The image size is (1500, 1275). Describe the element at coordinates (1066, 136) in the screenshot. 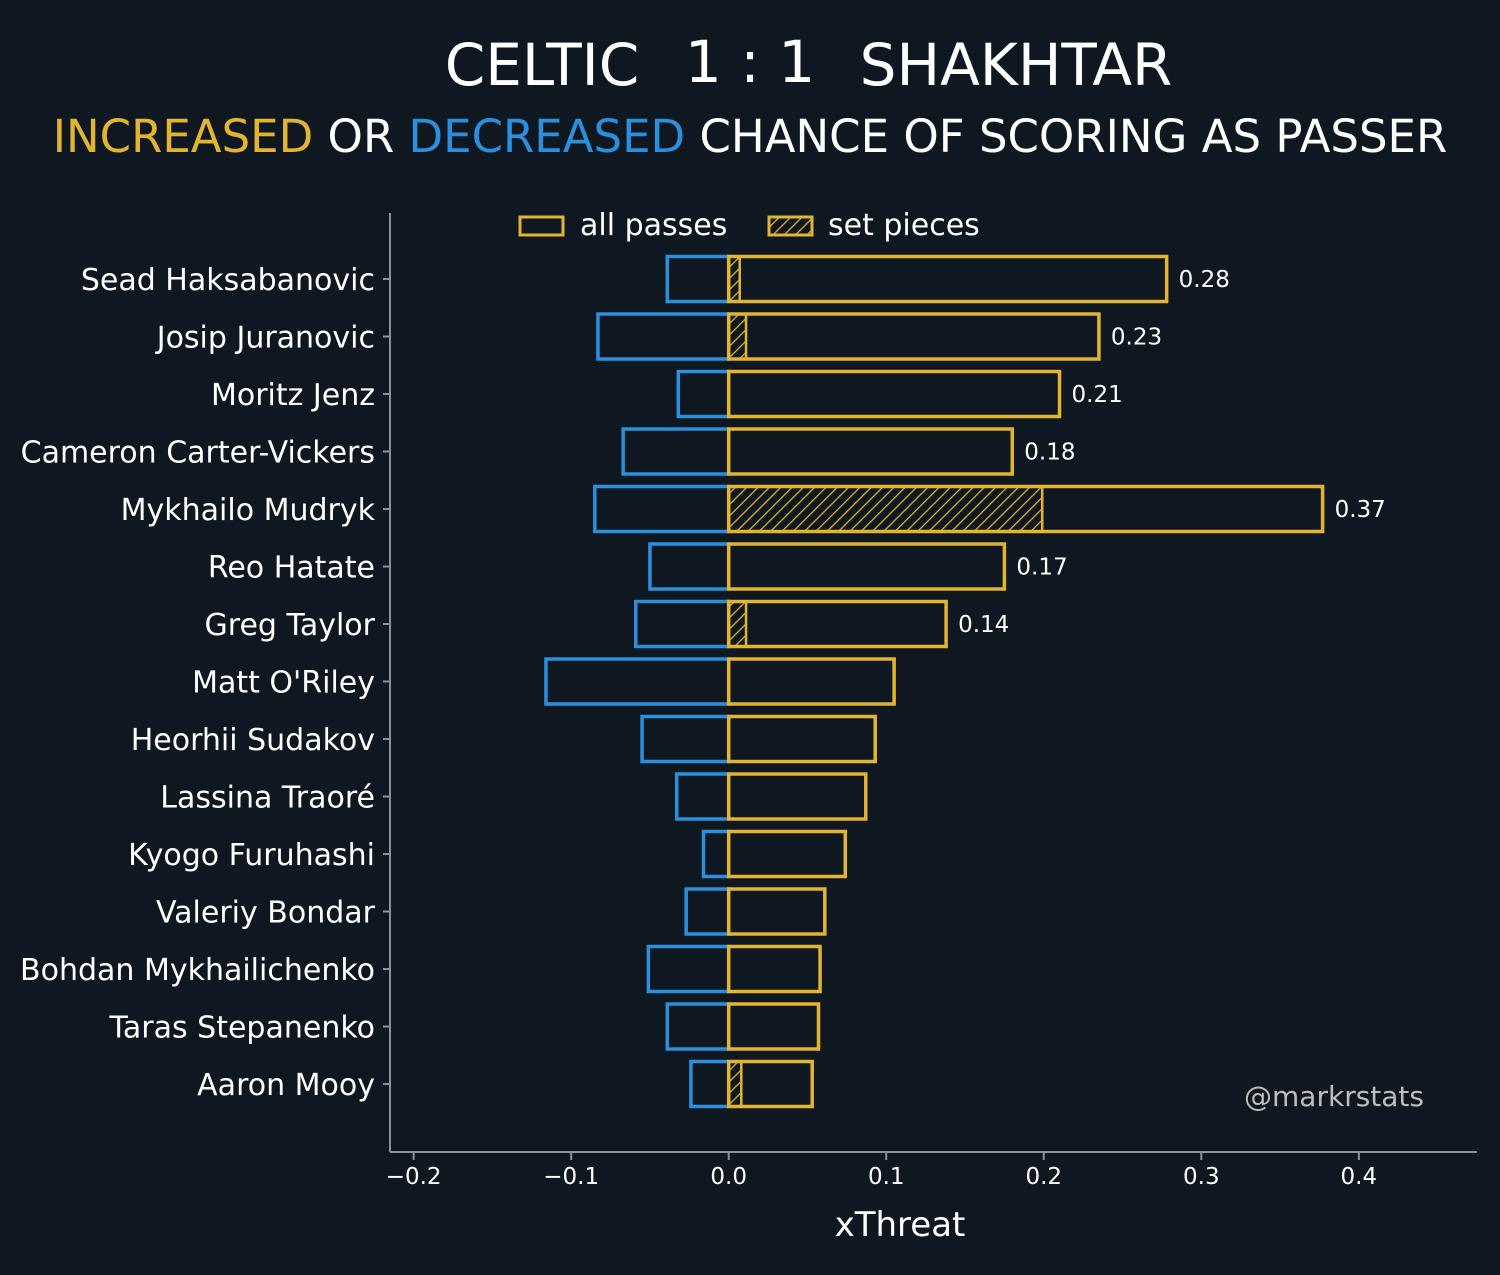

I see `subtitle-rest: CHANCE OF SCORING AS PASSER` at that location.